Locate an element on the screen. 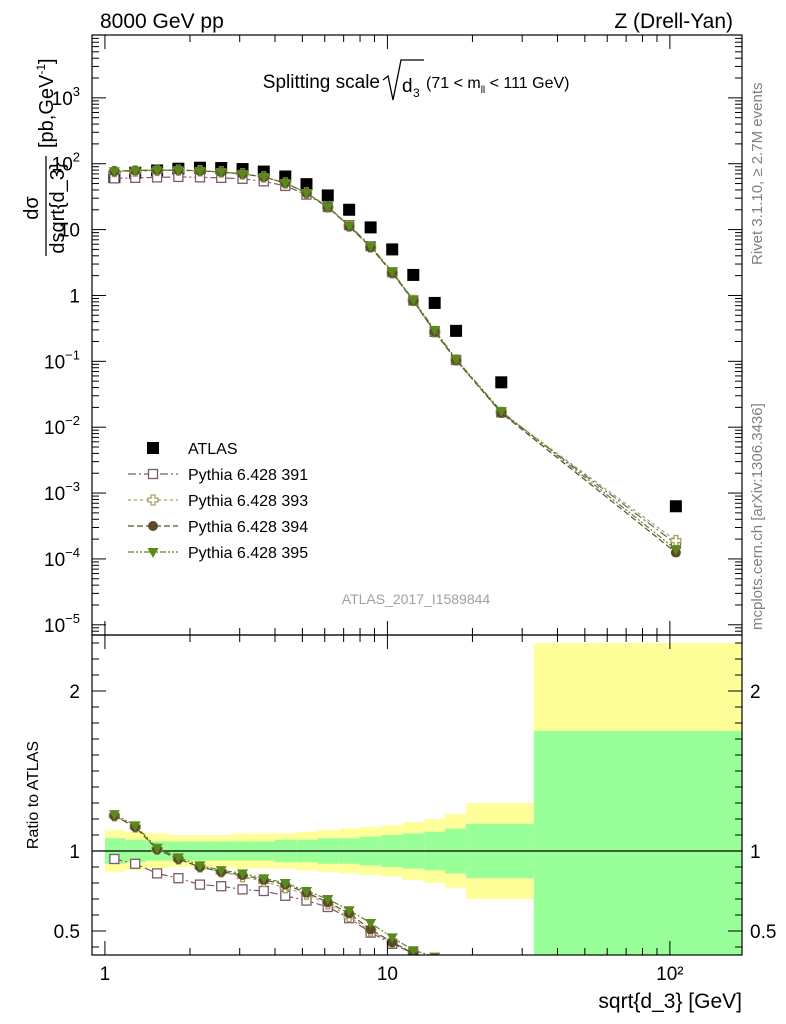 Image resolution: width=786 pixels, height=1024 pixels. ratio-y-tick-label-right: 0.5 is located at coordinates (763, 932).